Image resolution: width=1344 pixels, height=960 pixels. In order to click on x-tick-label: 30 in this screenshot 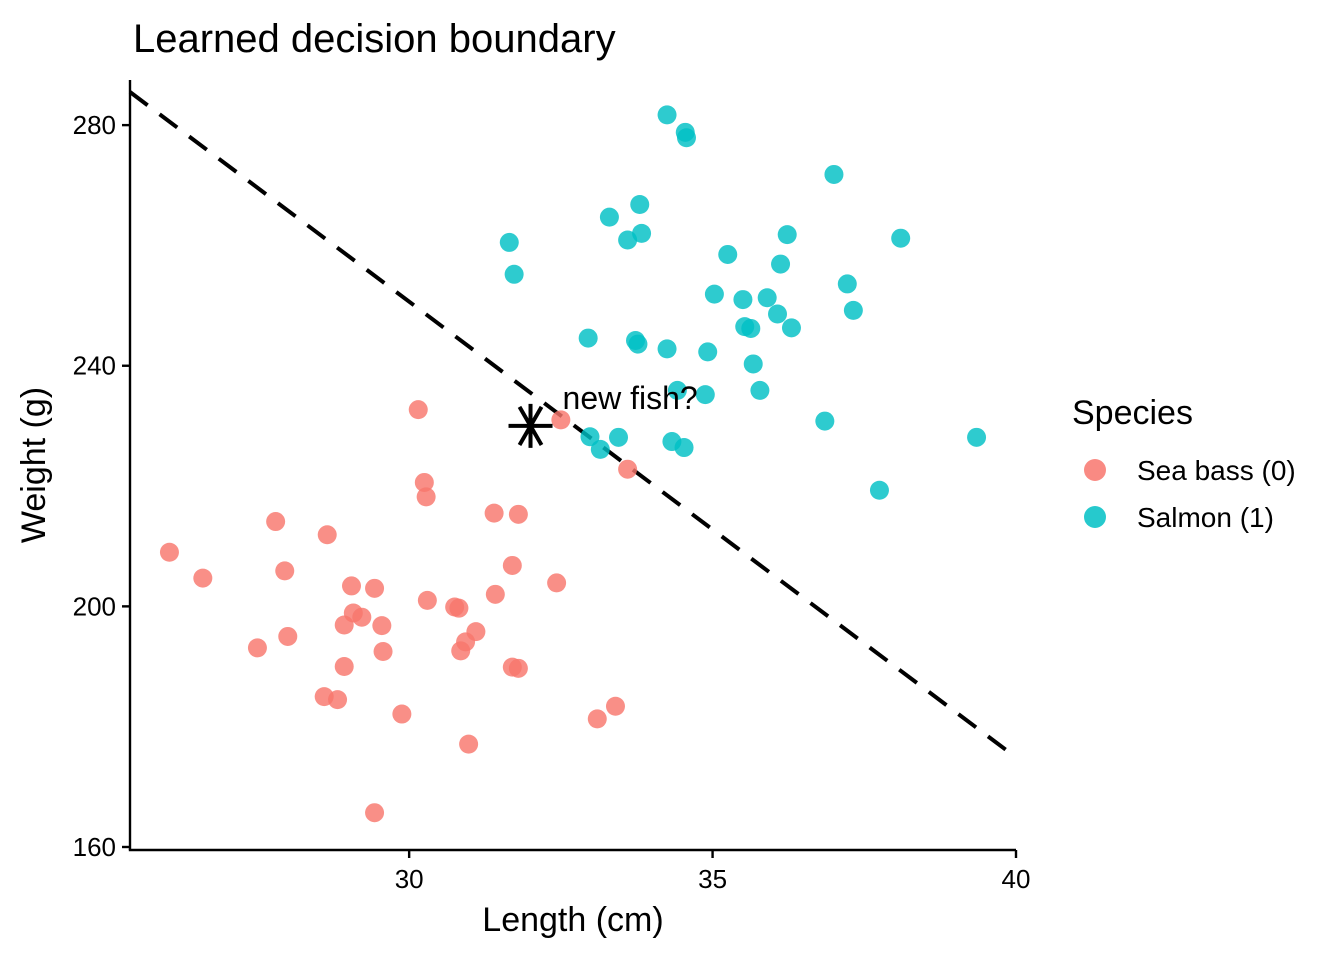, I will do `click(409, 879)`.